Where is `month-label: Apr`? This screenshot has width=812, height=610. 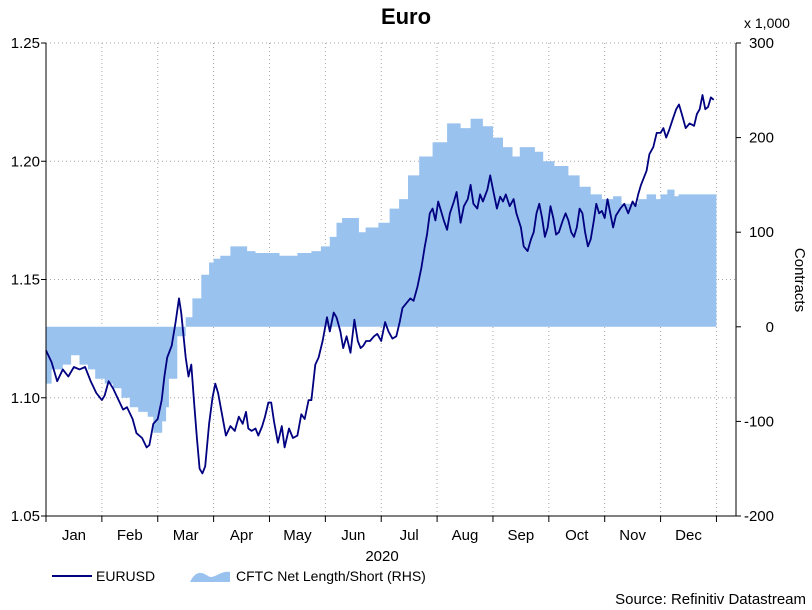
month-label: Apr is located at coordinates (241, 535).